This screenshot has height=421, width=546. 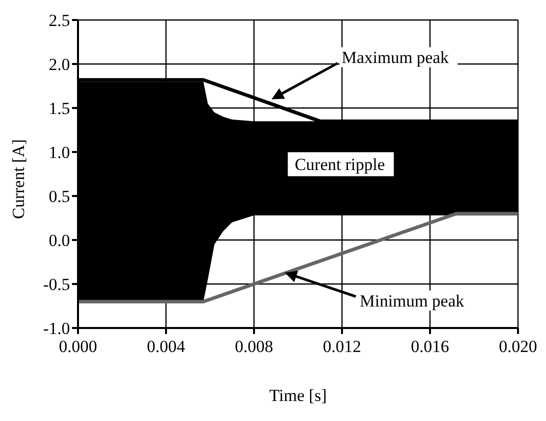 What do you see at coordinates (254, 346) in the screenshot?
I see `x-tick-label: 0.008` at bounding box center [254, 346].